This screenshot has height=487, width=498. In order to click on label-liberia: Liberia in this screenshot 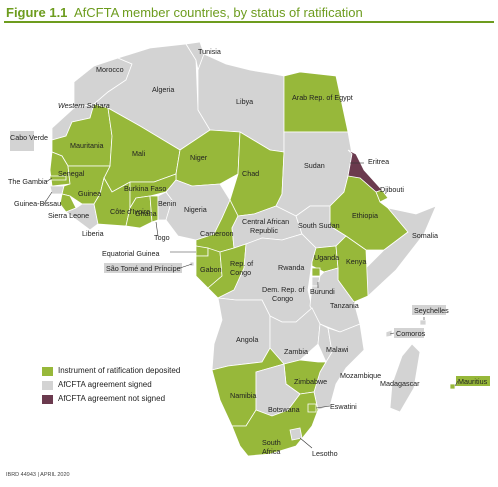, I will do `click(93, 233)`.